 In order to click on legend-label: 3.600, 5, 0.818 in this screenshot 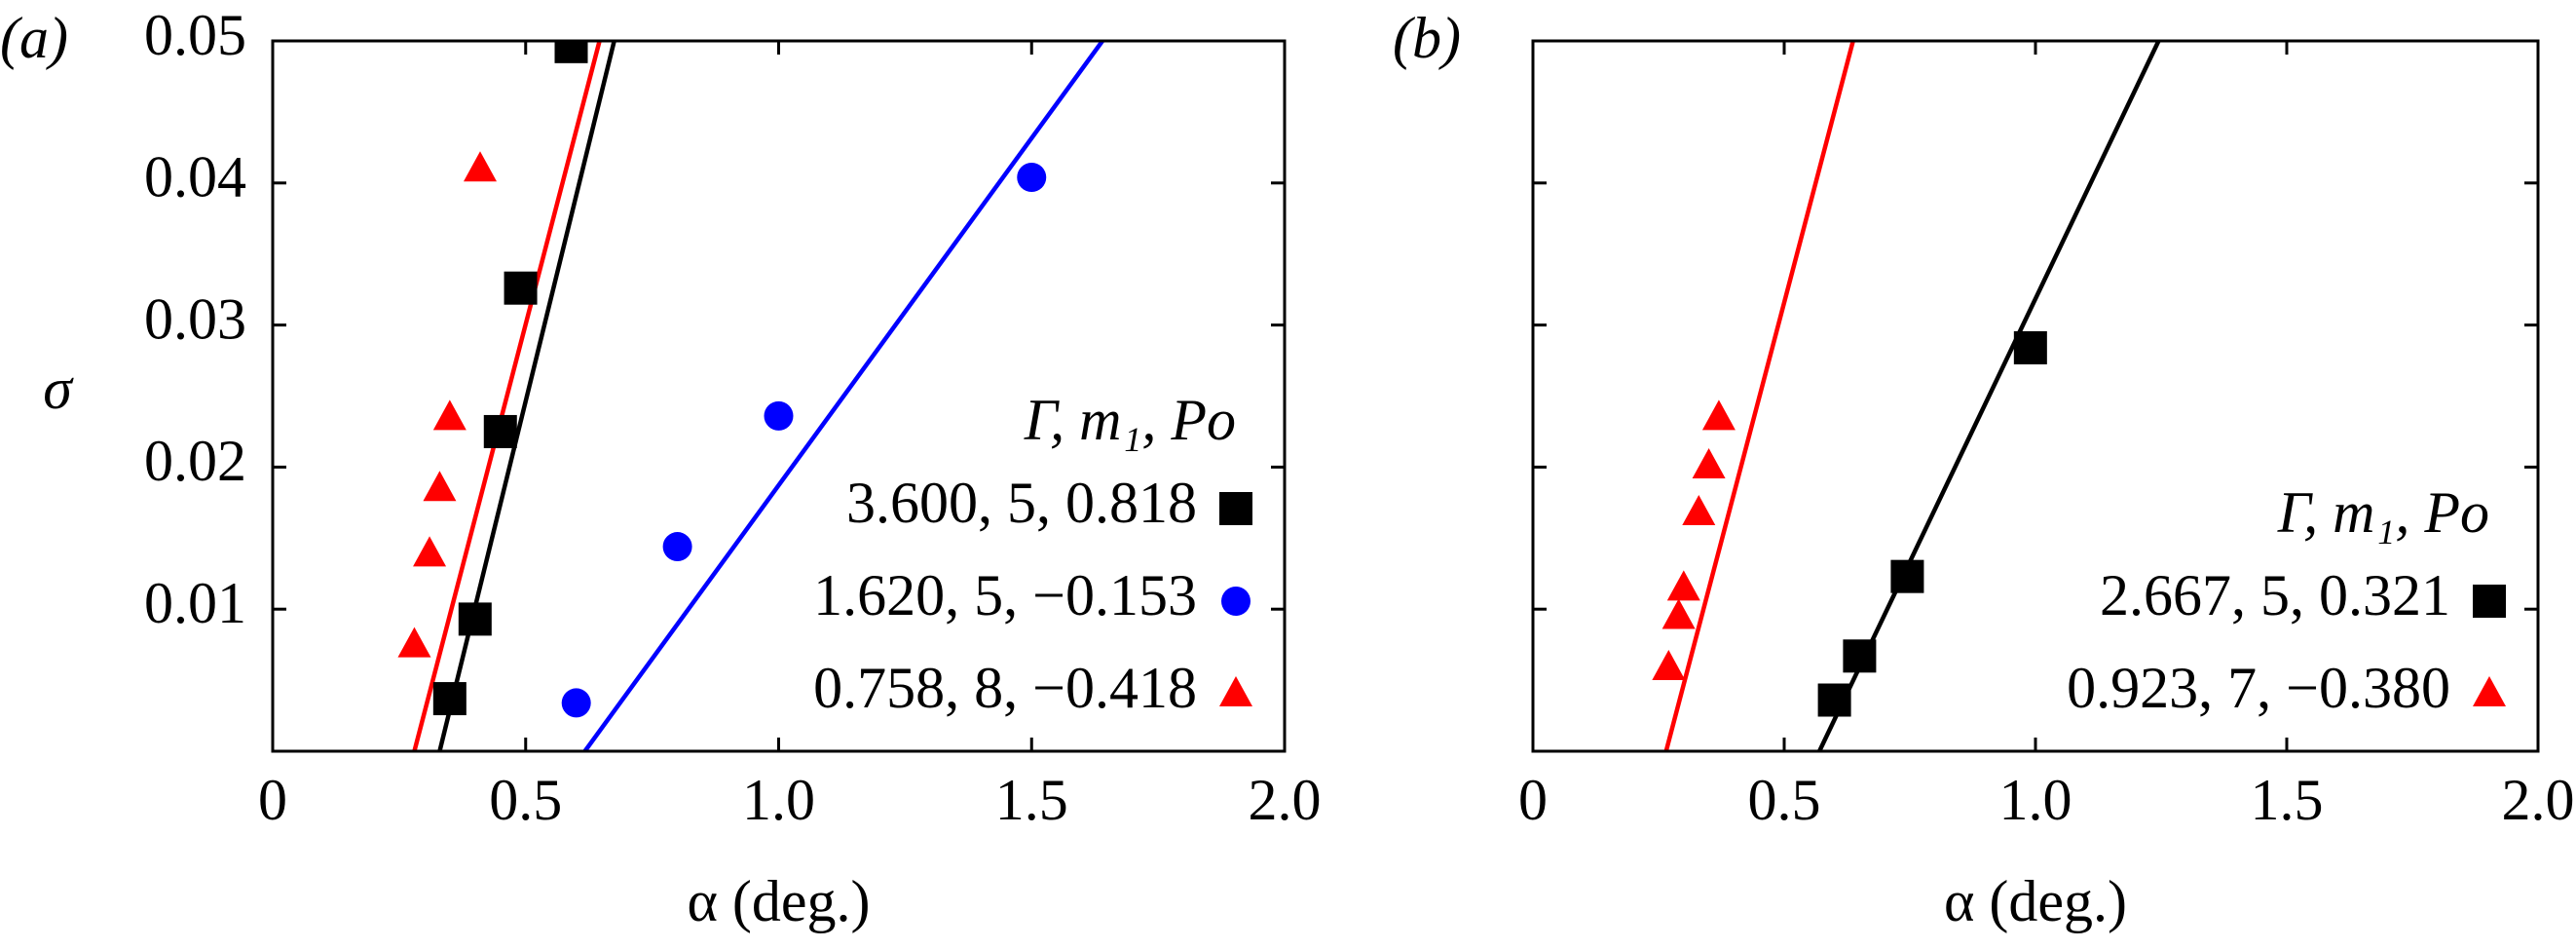, I will do `click(1021, 503)`.